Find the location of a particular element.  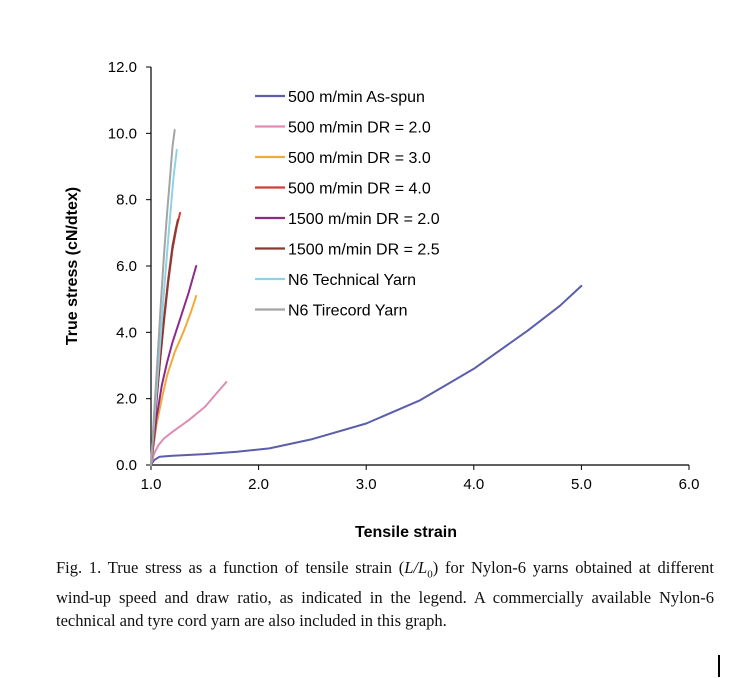

x-tick-label: 6.0 is located at coordinates (689, 484).